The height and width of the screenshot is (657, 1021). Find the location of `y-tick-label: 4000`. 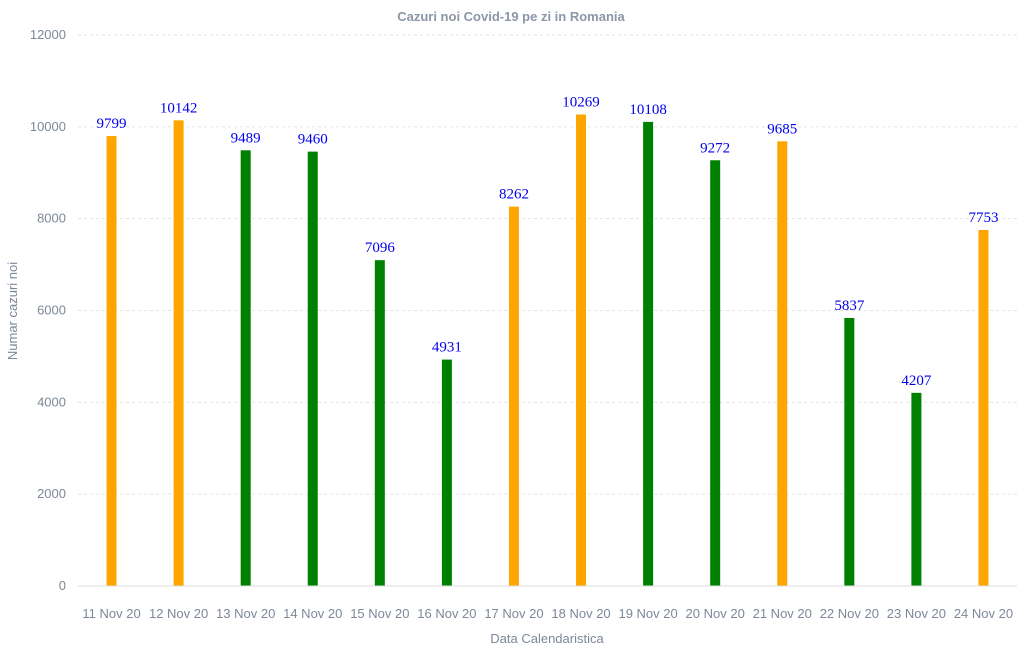

y-tick-label: 4000 is located at coordinates (51, 401).